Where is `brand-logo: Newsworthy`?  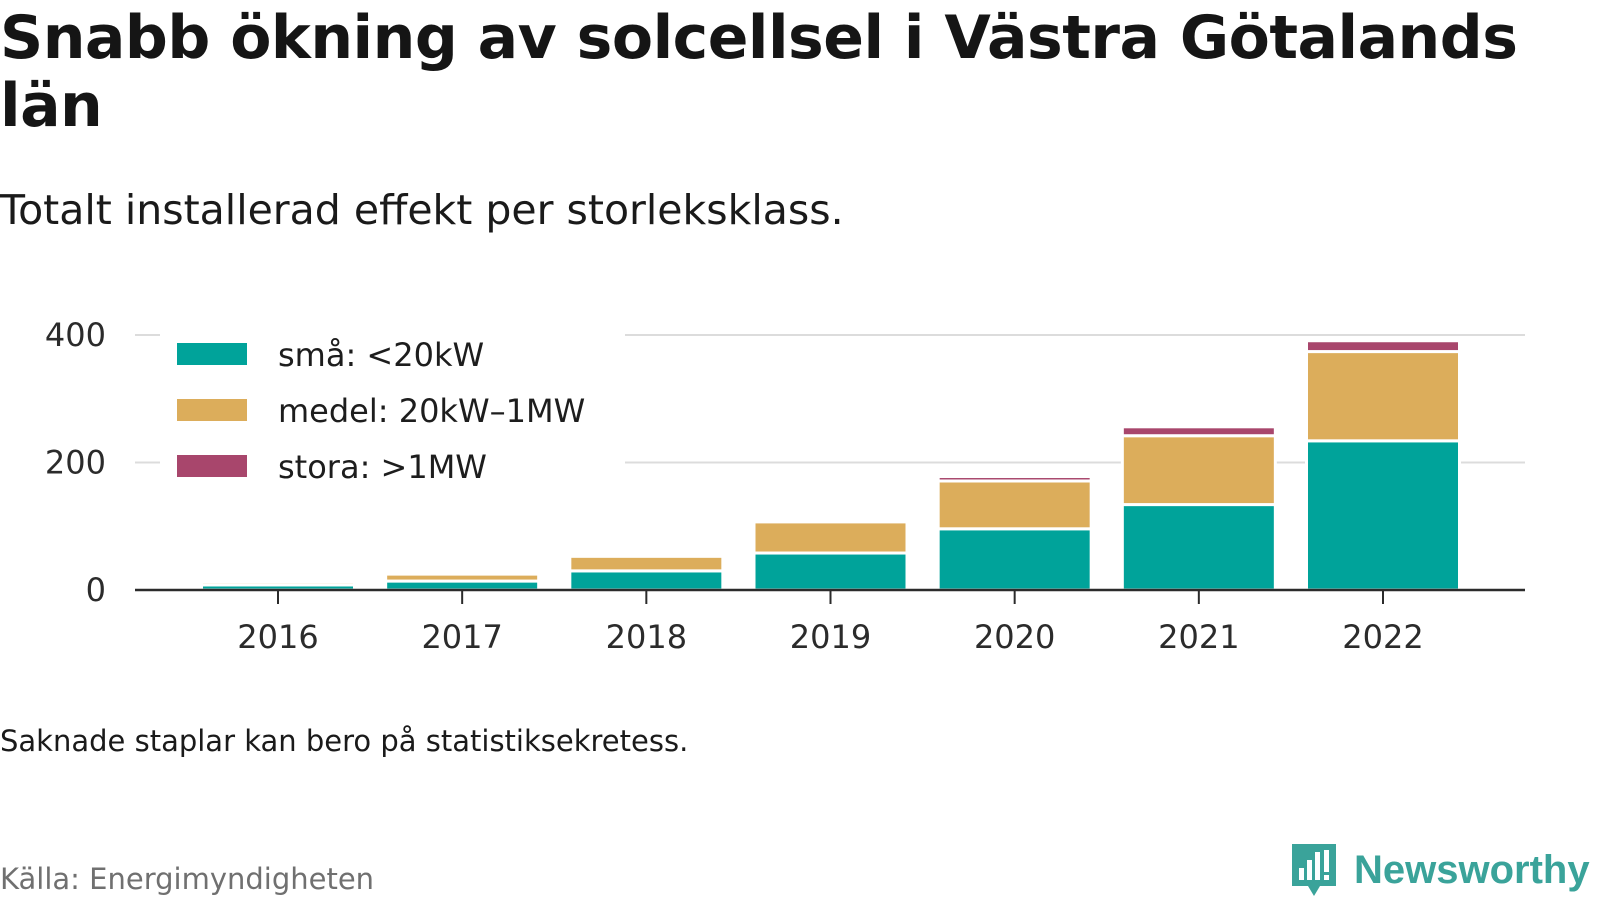
brand-logo: Newsworthy is located at coordinates (1440, 870).